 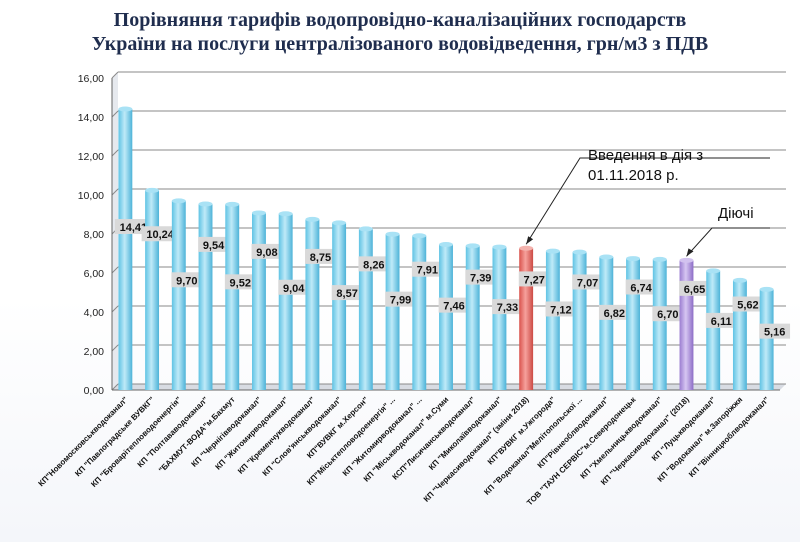 I want to click on y-tick-label: 14,00, so click(x=91, y=118).